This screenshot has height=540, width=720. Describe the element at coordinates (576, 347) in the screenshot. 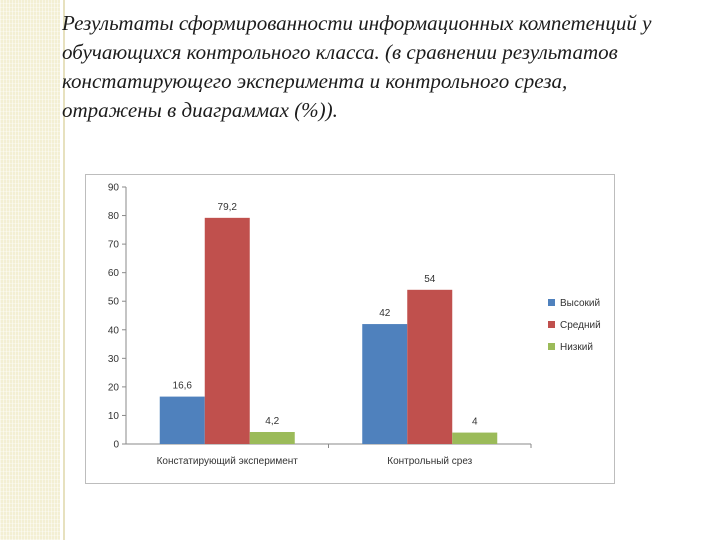

I see `legend-label: Низкий` at that location.